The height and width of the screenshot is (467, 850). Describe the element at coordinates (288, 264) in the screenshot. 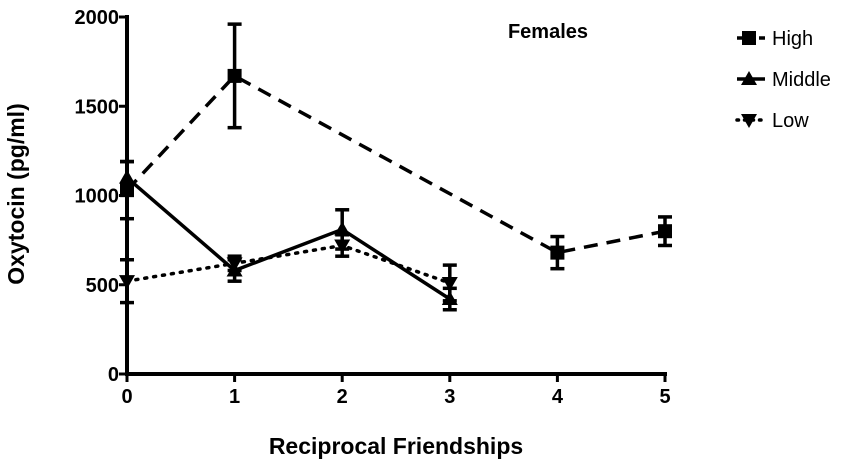

I see `series-line-low` at that location.